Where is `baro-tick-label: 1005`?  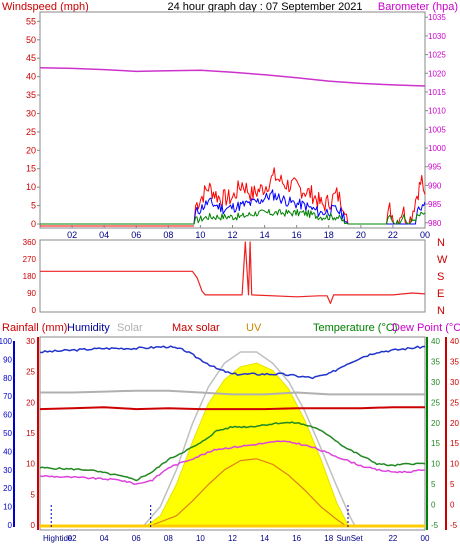
baro-tick-label: 1005 is located at coordinates (437, 129).